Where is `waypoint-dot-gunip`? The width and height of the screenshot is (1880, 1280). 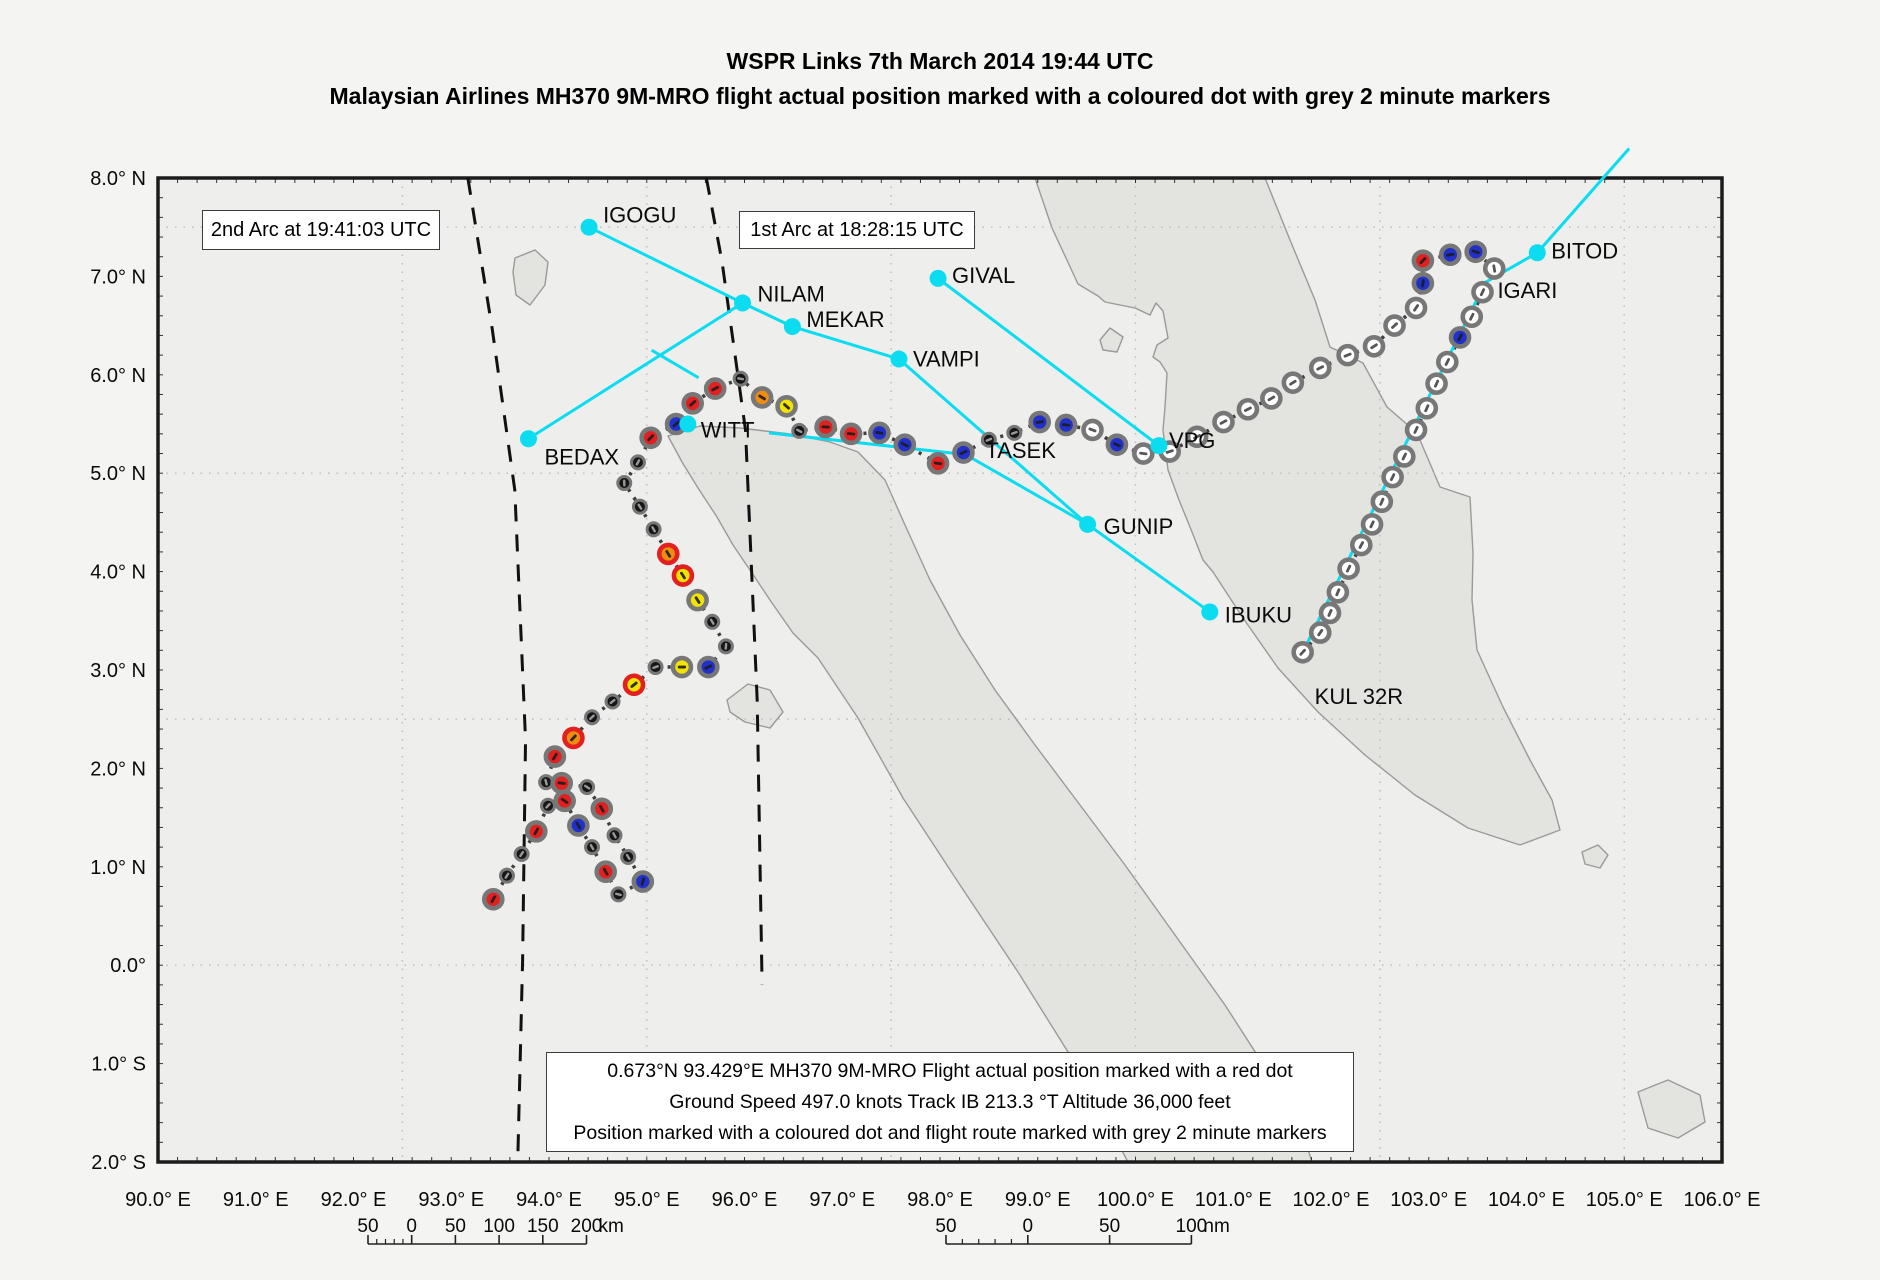
waypoint-dot-gunip is located at coordinates (1088, 524).